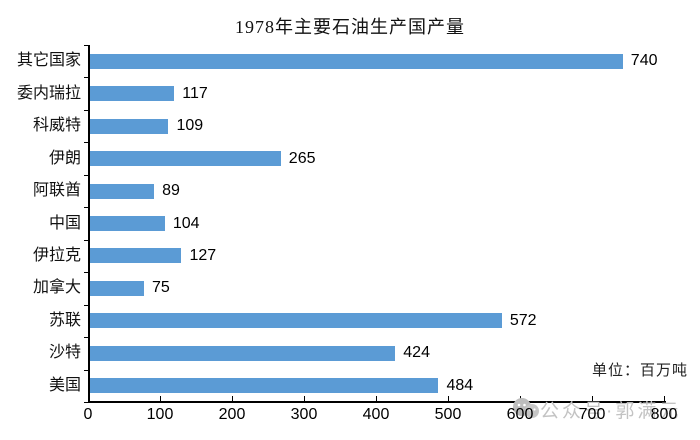  What do you see at coordinates (48, 61) in the screenshot?
I see `category-label: 其它国家` at bounding box center [48, 61].